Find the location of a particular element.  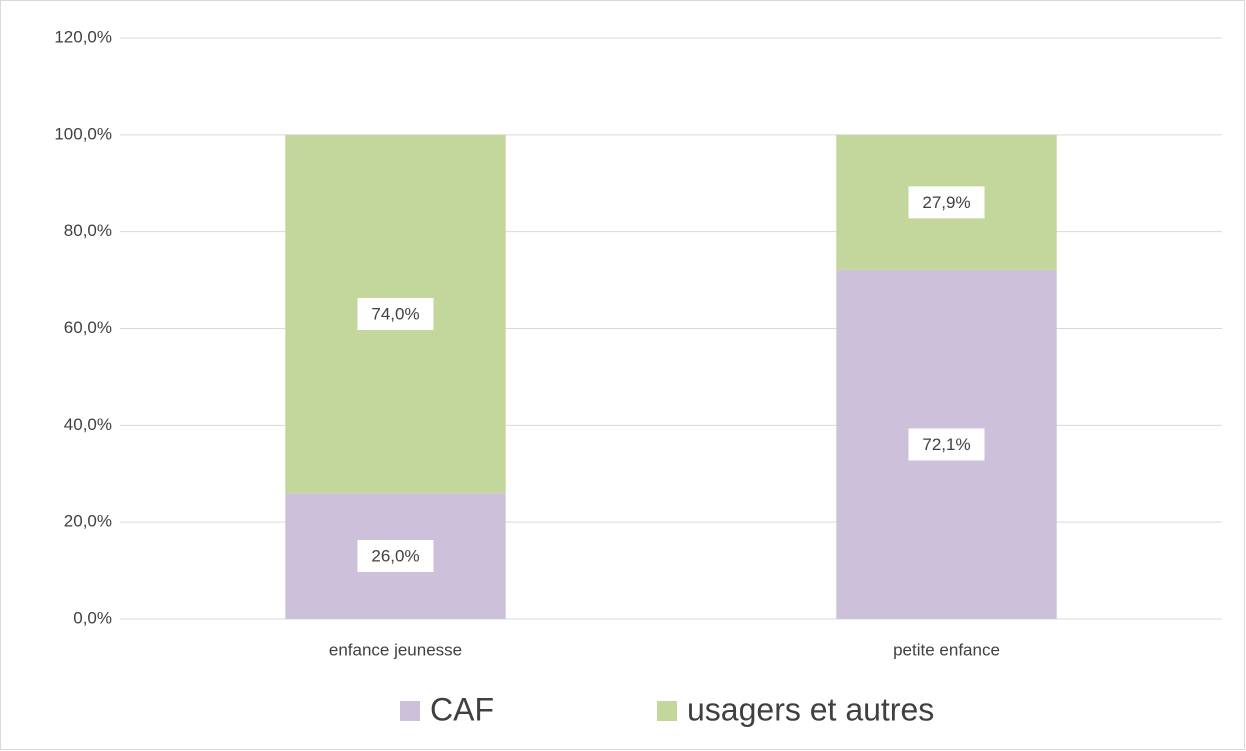

legend-label: CAF is located at coordinates (462, 709).